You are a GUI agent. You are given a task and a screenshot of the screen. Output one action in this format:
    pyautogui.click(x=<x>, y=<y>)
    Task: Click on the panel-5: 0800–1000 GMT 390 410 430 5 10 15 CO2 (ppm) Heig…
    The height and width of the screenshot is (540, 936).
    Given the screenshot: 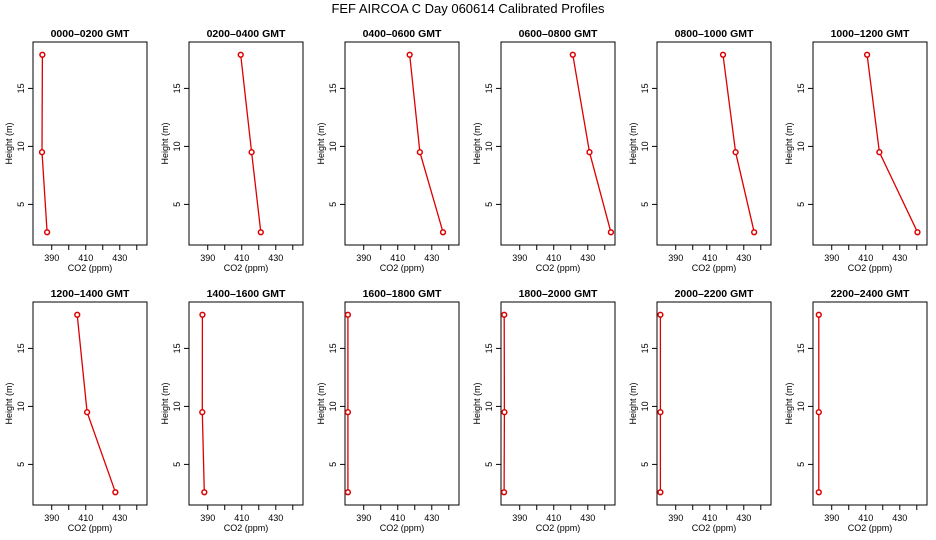 What is the action you would take?
    pyautogui.click(x=700, y=150)
    